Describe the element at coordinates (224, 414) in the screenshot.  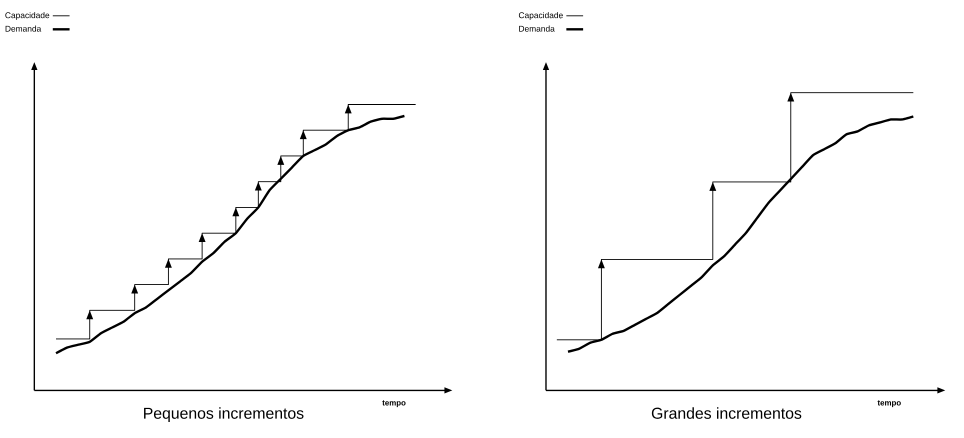
I see `text: Pequenos incrementos` at that location.